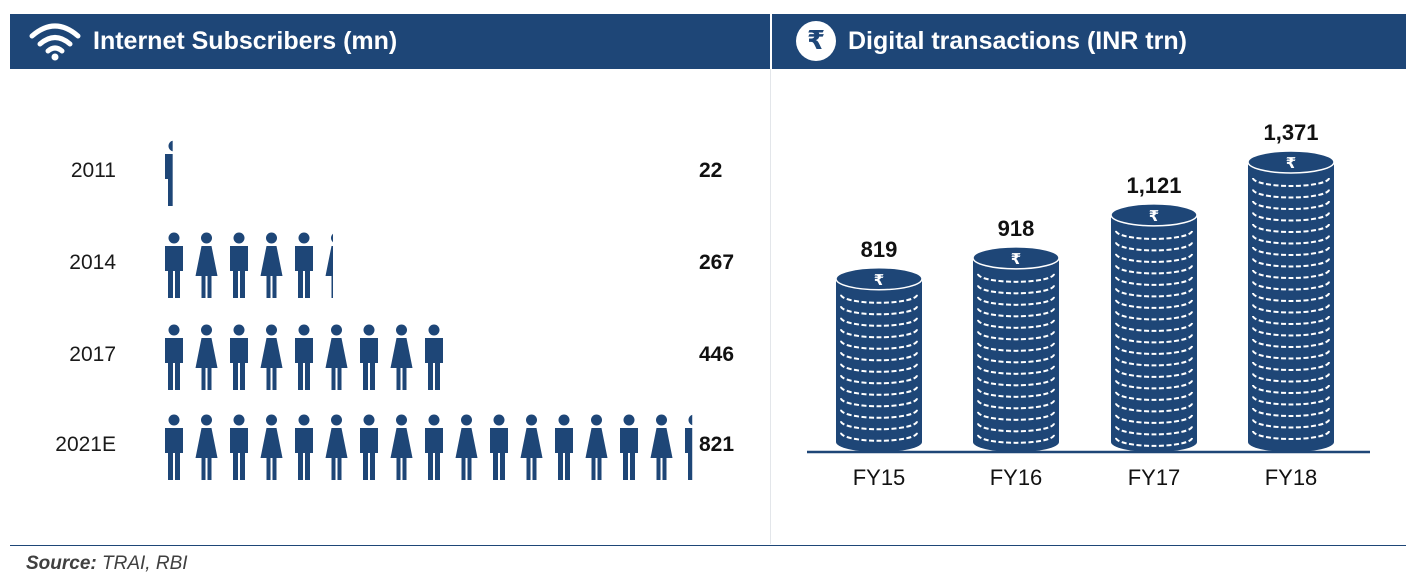 Image resolution: width=1413 pixels, height=580 pixels. I want to click on data-label: 918, so click(1016, 228).